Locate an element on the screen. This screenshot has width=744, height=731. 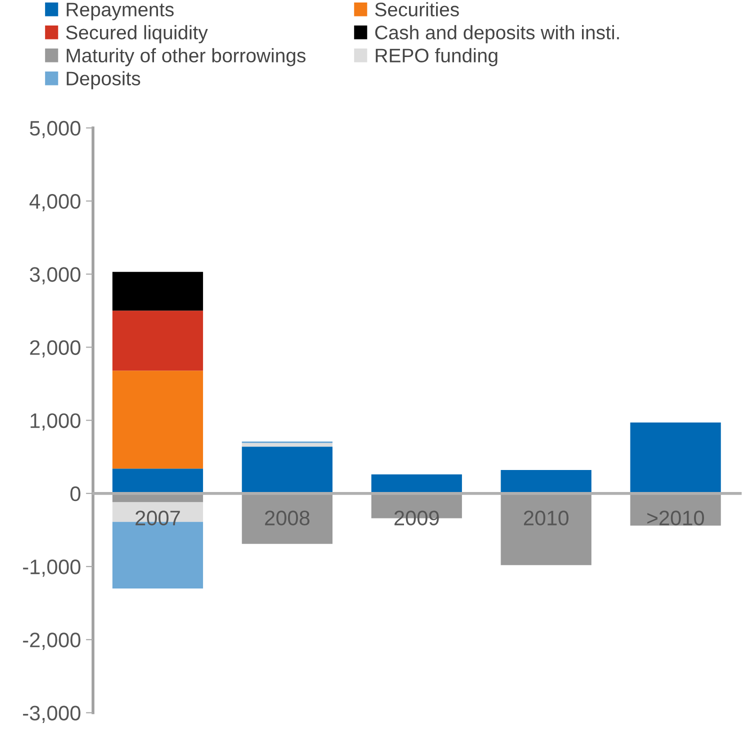
y-tick-label: 3,000 is located at coordinates (55, 275).